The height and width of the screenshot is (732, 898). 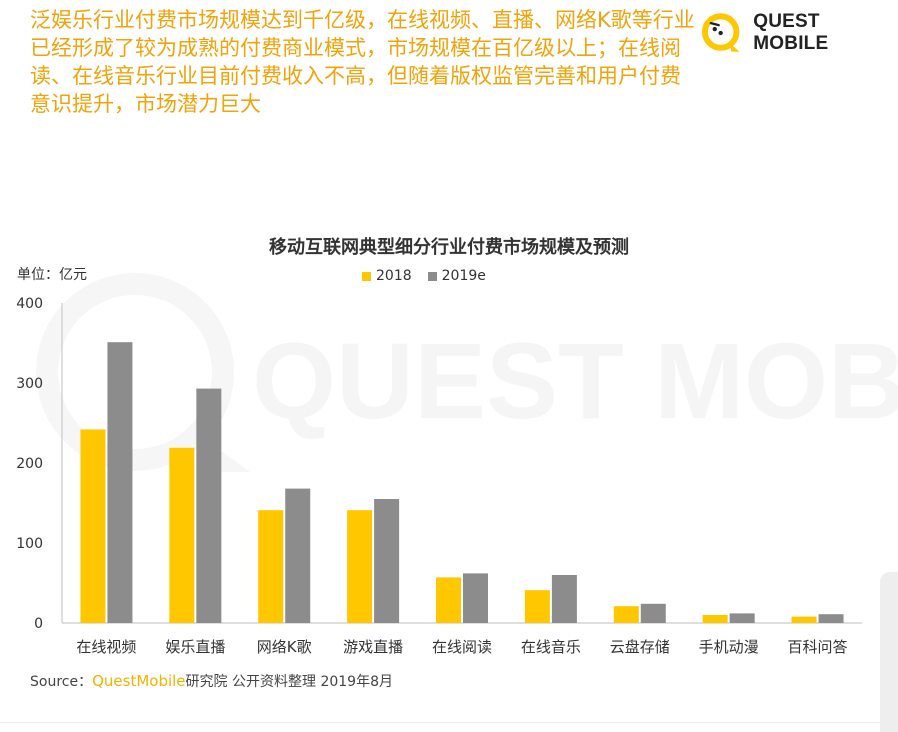 I want to click on y-tick-label: 200, so click(x=29, y=464).